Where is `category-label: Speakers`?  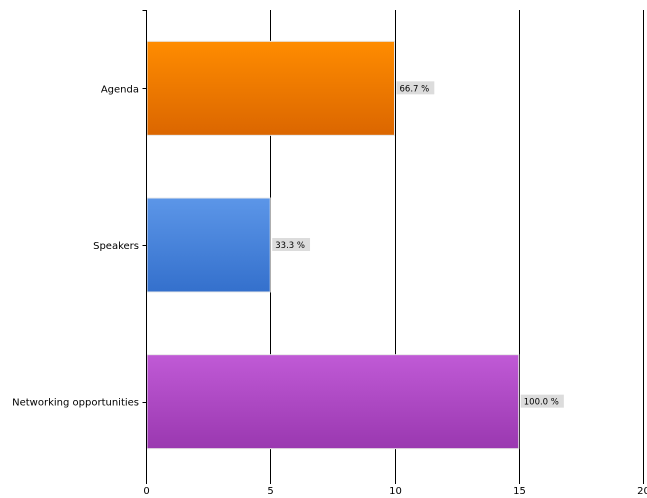 category-label: Speakers is located at coordinates (116, 246).